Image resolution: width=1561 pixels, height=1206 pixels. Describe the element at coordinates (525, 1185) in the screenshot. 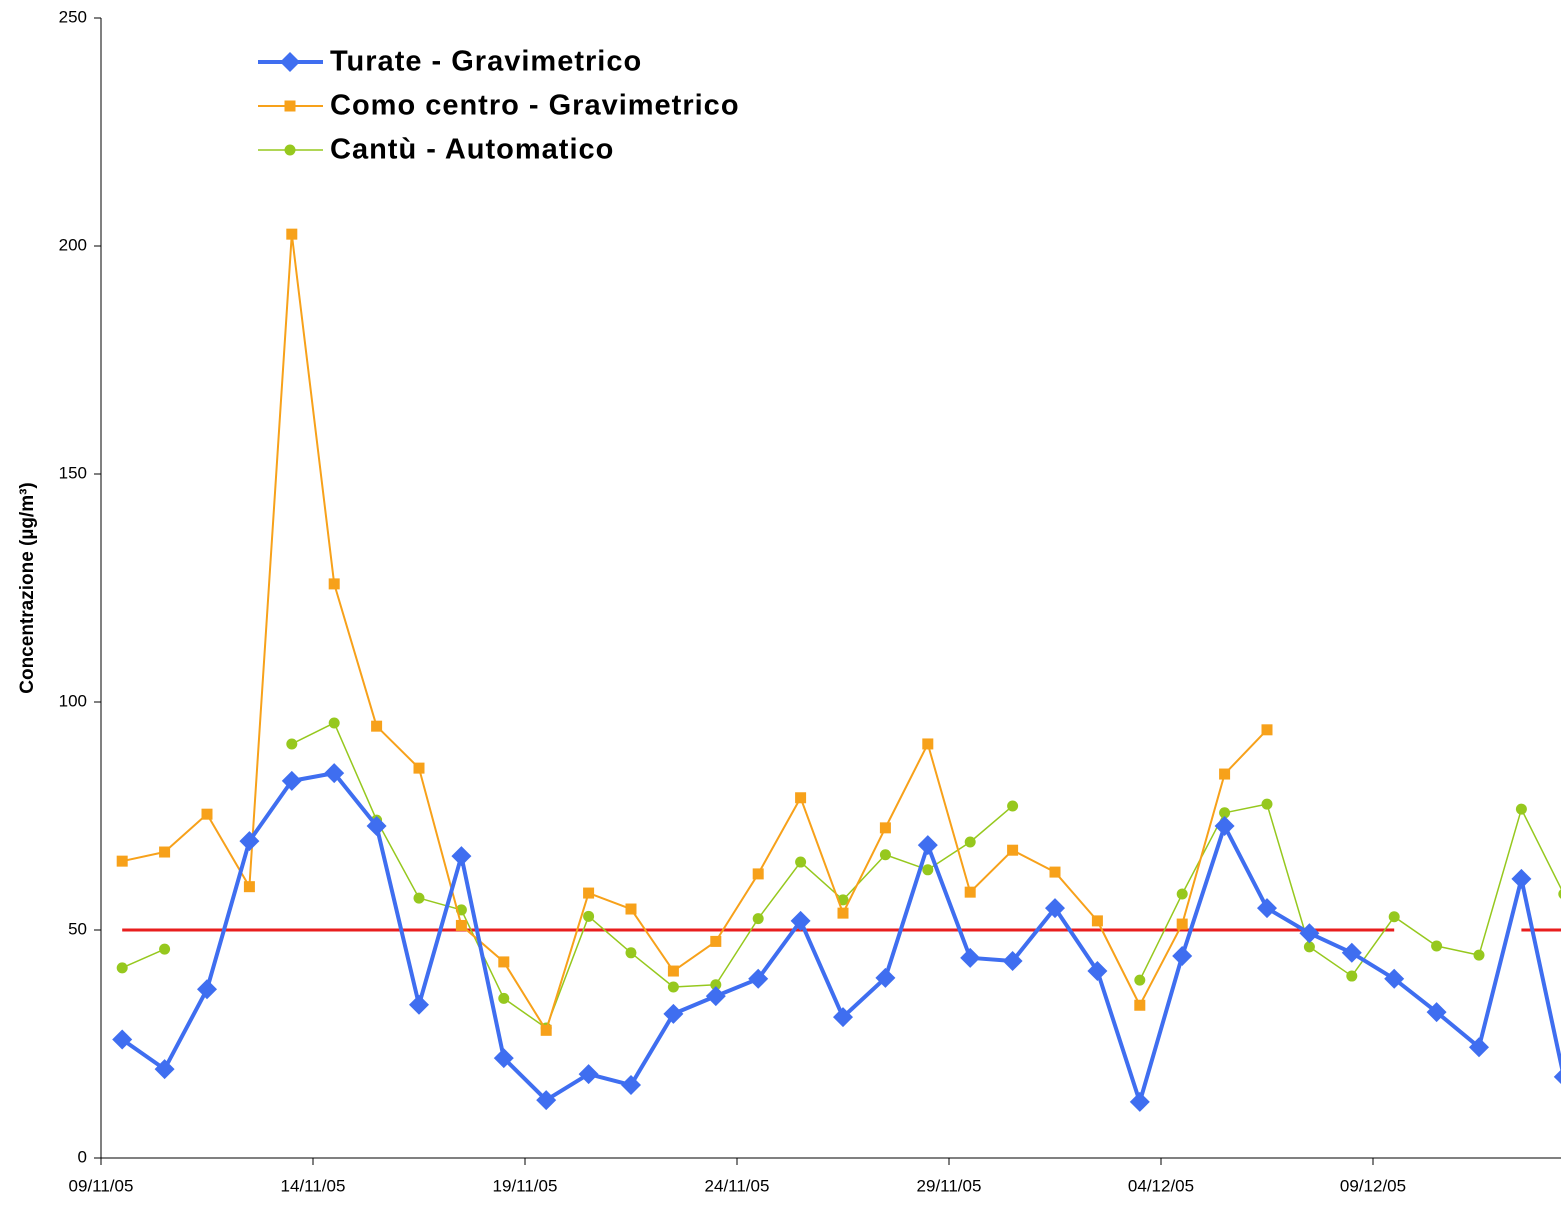

I see `x-tick-label: 19/11/05` at that location.